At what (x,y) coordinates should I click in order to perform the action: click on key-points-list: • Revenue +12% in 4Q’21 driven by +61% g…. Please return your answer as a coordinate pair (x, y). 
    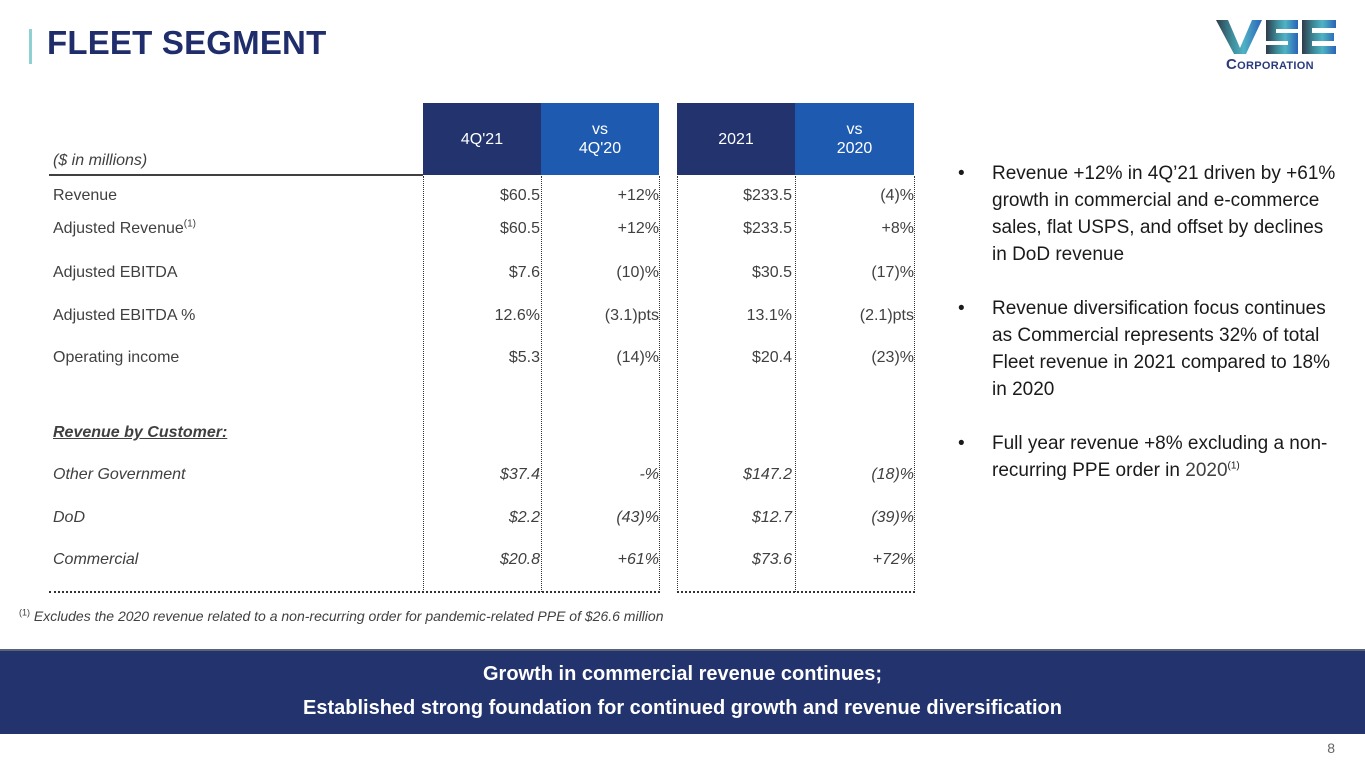
    Looking at the image, I should click on (1148, 335).